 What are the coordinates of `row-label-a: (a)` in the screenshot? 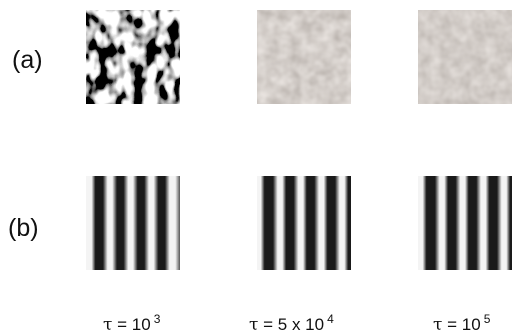 It's located at (27, 60).